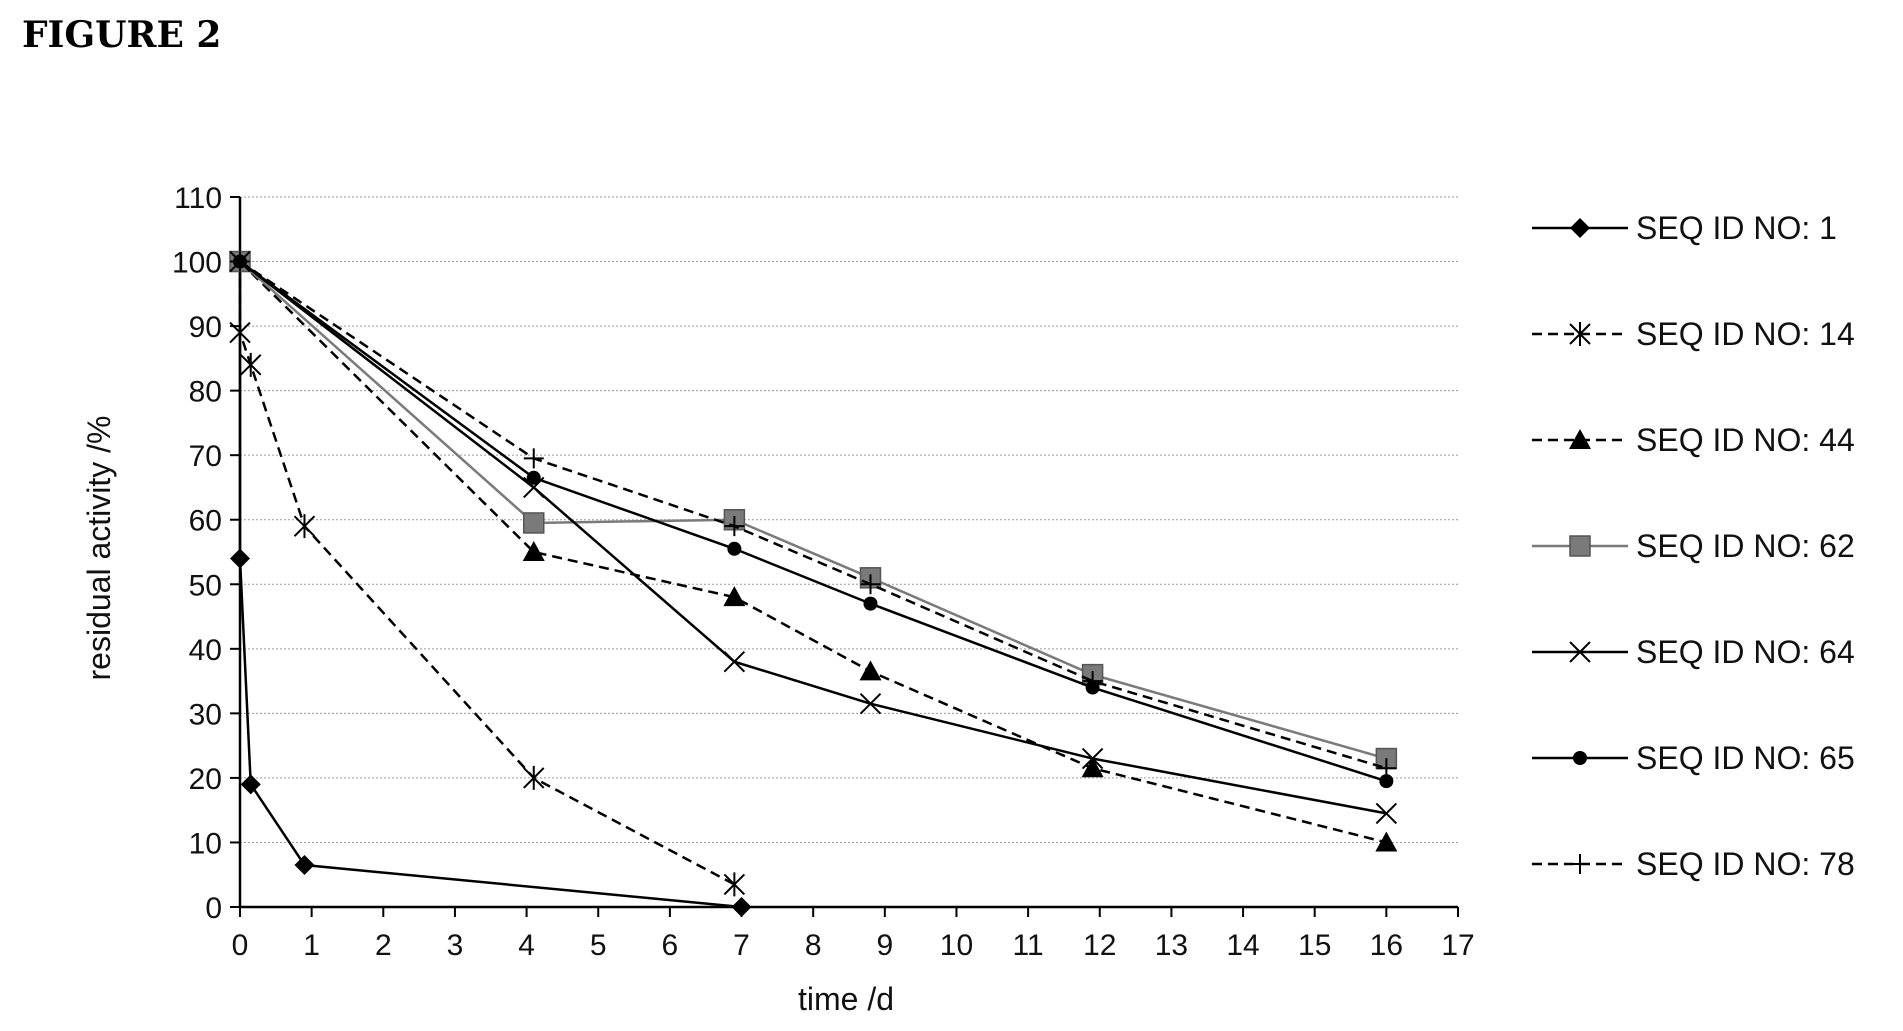 The width and height of the screenshot is (1903, 1031). What do you see at coordinates (205, 521) in the screenshot?
I see `y-tick-label: 60` at bounding box center [205, 521].